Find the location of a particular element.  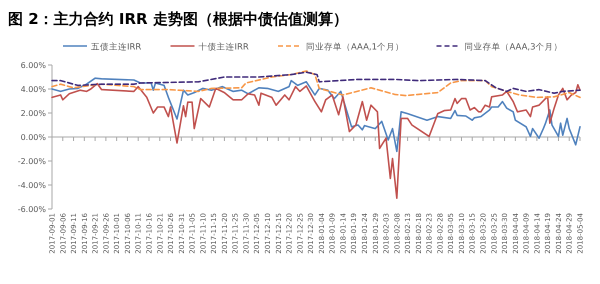

y-tick-label: -2.00% is located at coordinates (32, 161).